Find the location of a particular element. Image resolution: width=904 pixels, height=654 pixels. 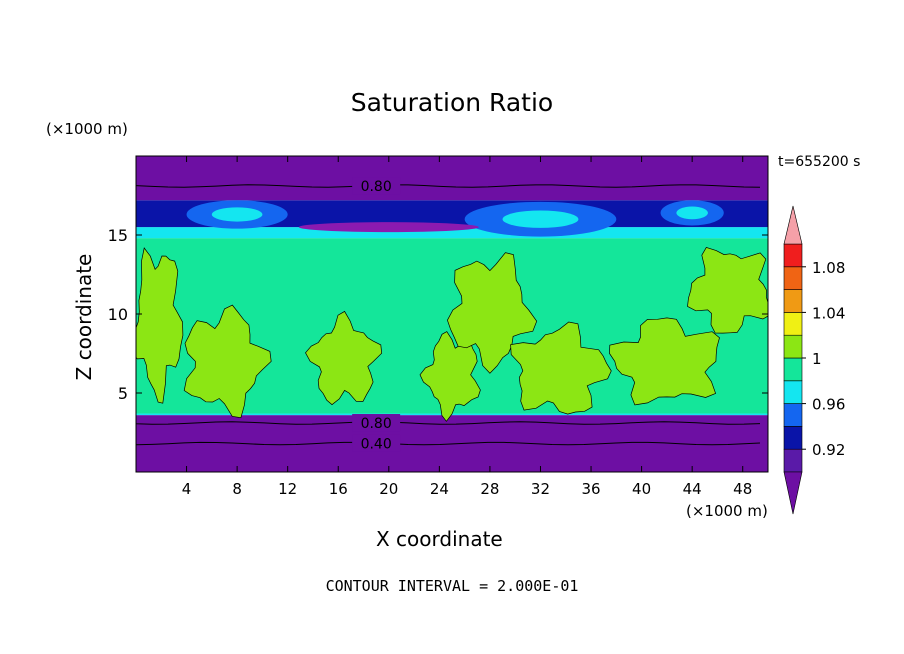

colorbar-over-triangle is located at coordinates (793, 225).